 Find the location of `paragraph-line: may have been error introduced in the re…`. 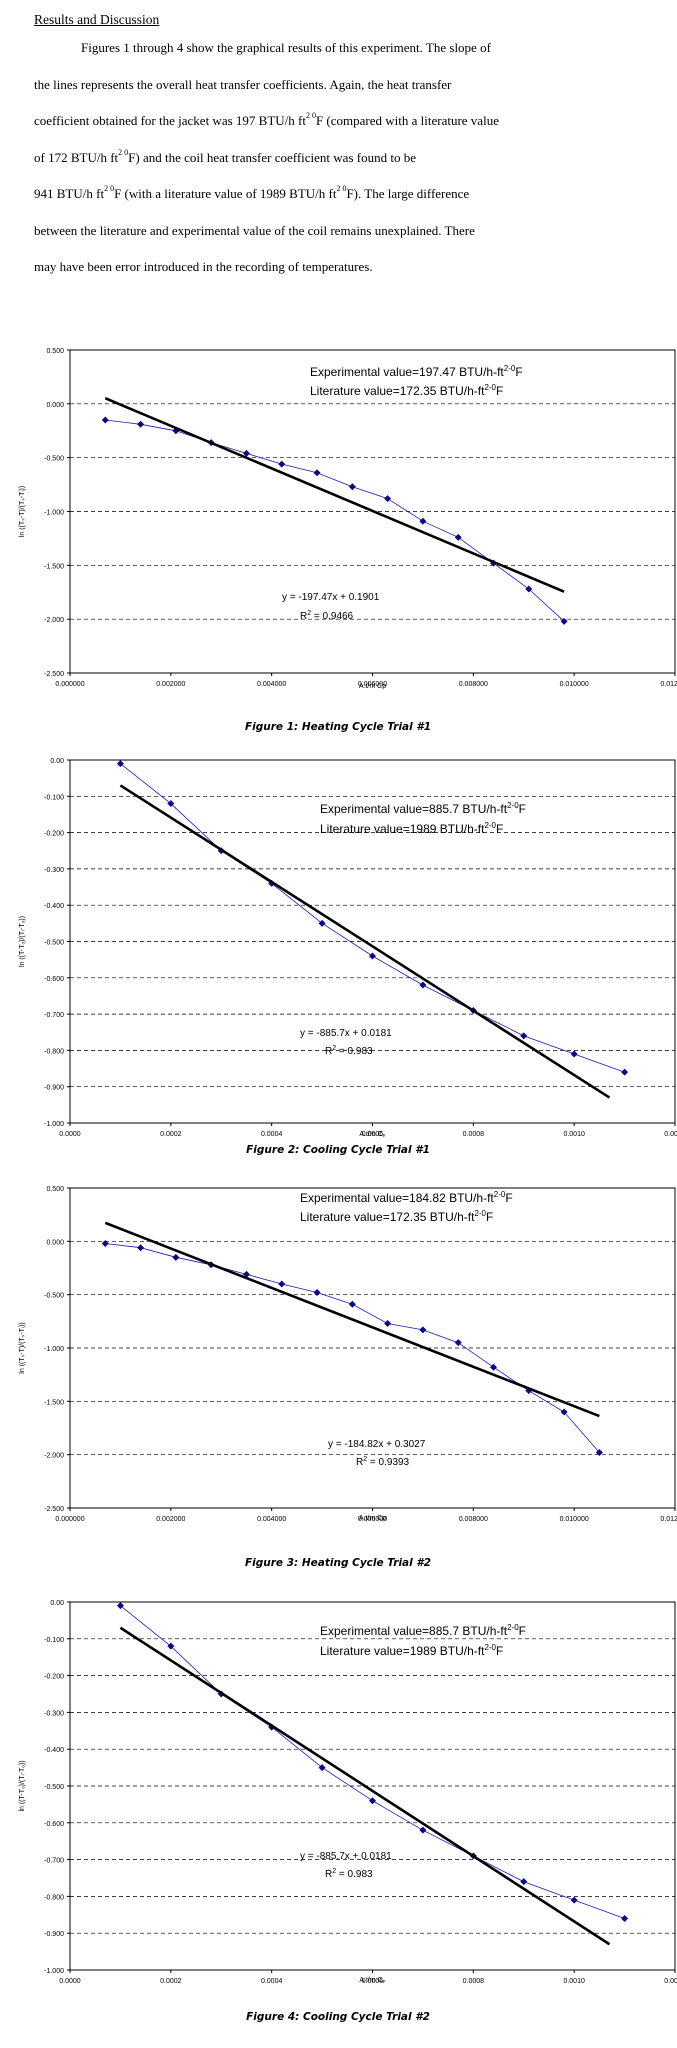

paragraph-line: may have been error introduced in the re… is located at coordinates (334, 277).